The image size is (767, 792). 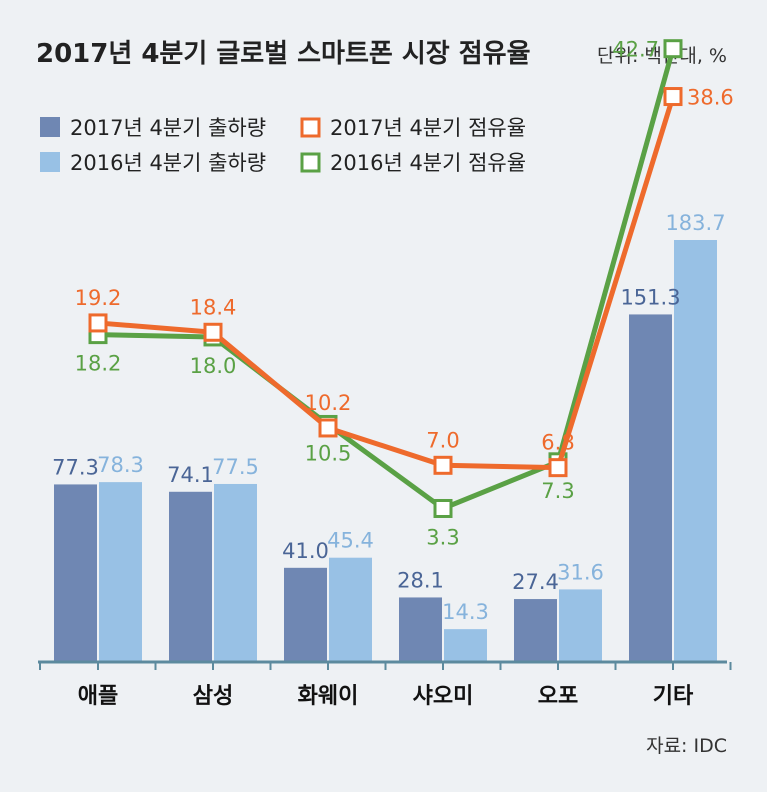 I want to click on bar-label-2016-0: 78.3, so click(x=120, y=465).